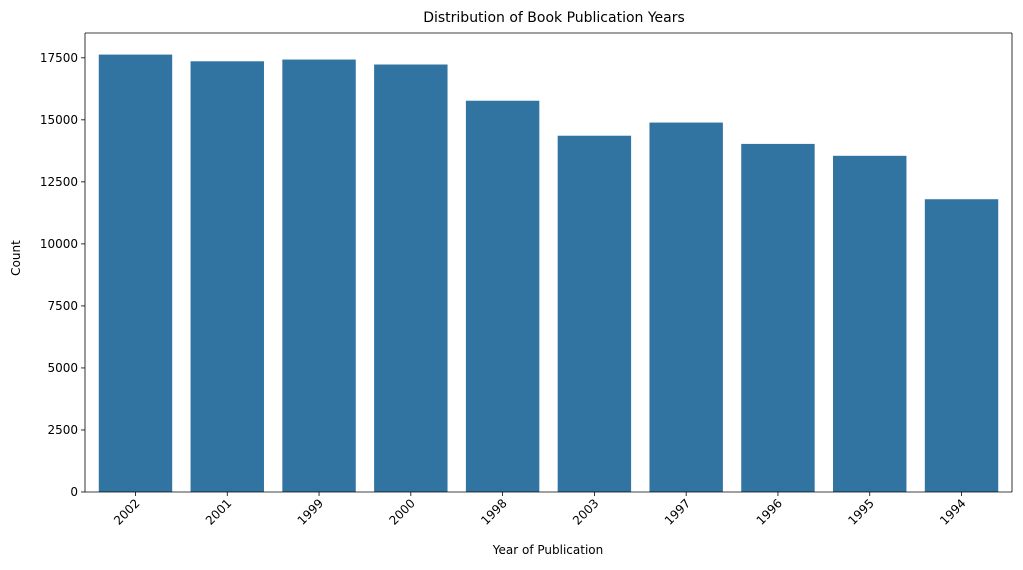  I want to click on bar-2003, so click(594, 313).